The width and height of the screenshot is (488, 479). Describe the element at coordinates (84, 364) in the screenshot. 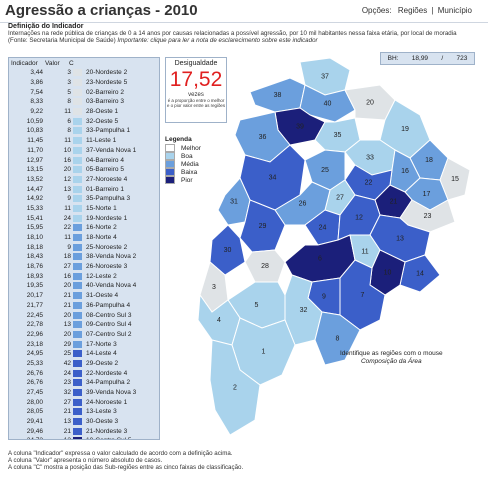

I see `table-row: 25,33 42 29-Oeste 2` at that location.